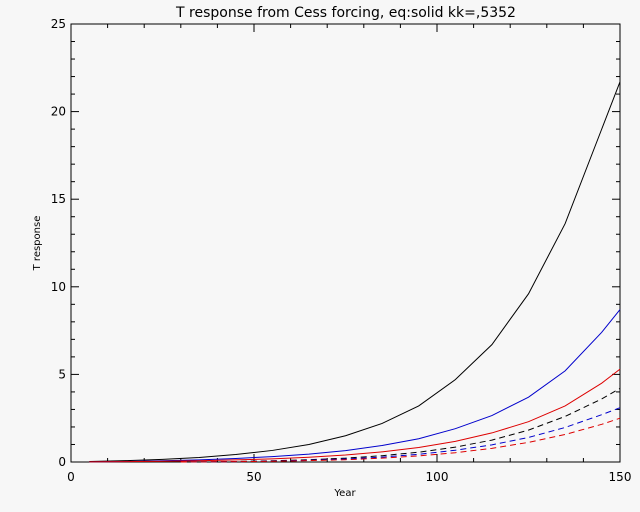 This screenshot has width=640, height=512. I want to click on x-tick-label: 50, so click(253, 477).